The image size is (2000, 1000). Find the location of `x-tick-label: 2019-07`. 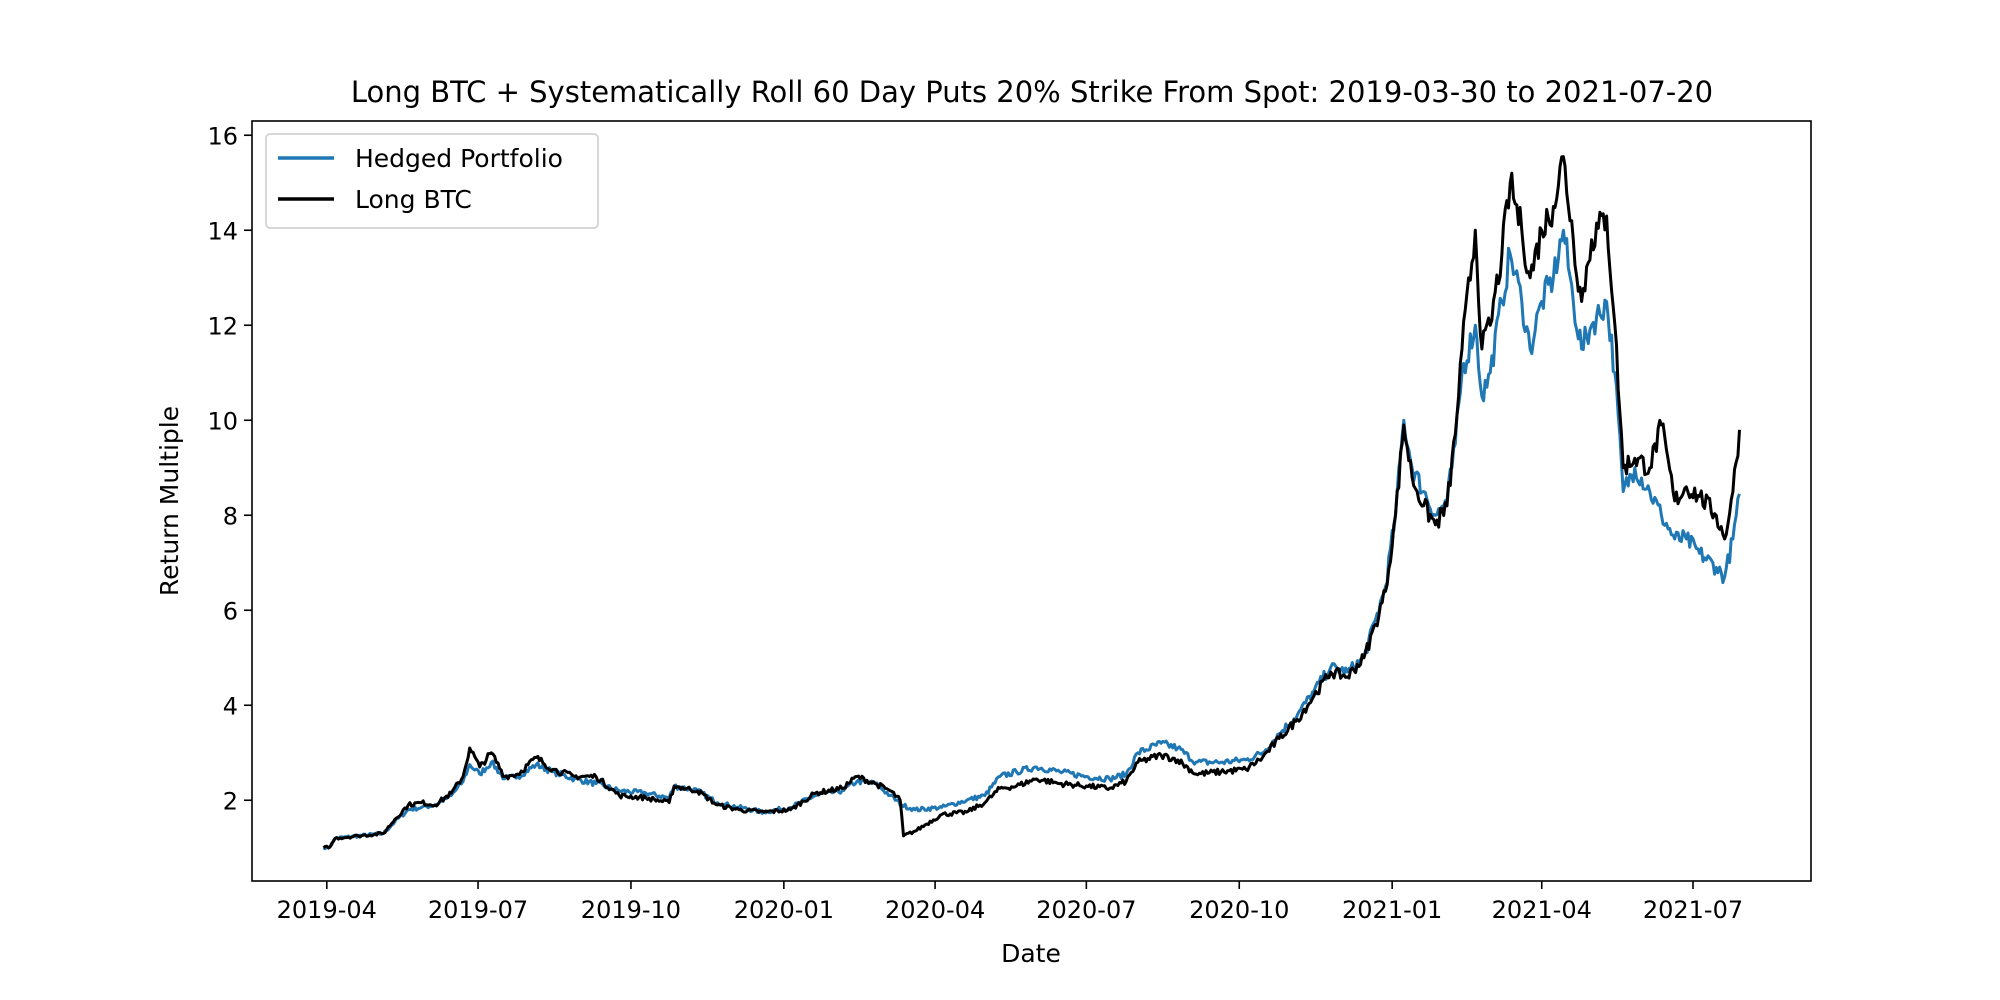

x-tick-label: 2019-07 is located at coordinates (478, 910).